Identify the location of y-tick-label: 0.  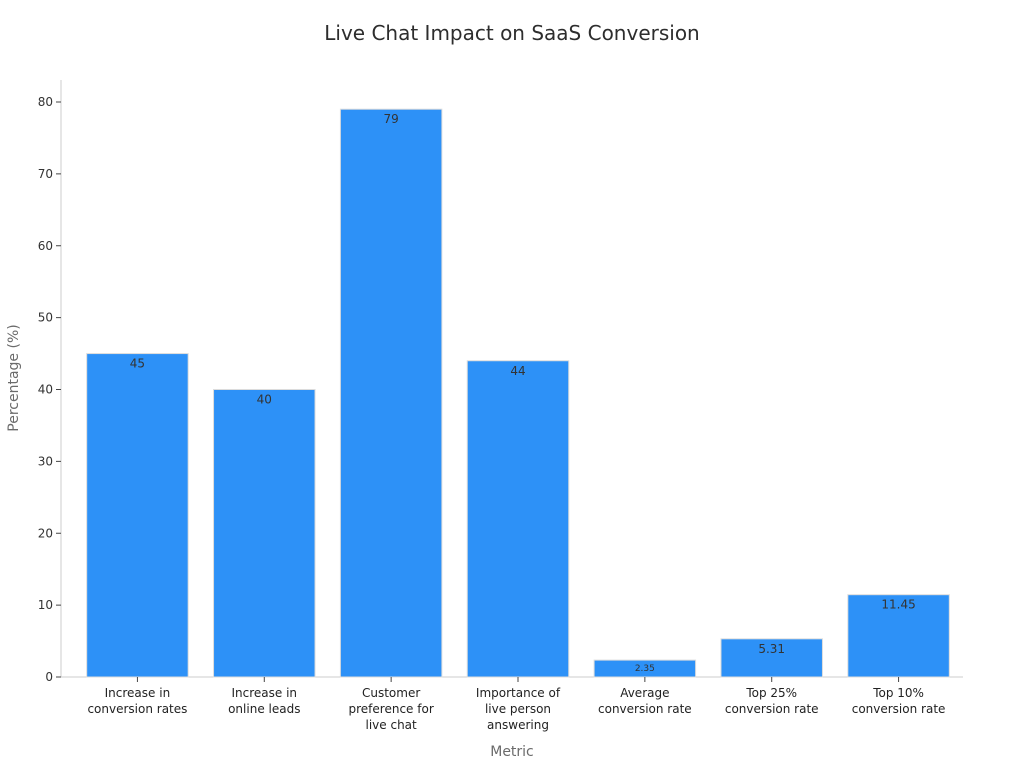
(49, 677).